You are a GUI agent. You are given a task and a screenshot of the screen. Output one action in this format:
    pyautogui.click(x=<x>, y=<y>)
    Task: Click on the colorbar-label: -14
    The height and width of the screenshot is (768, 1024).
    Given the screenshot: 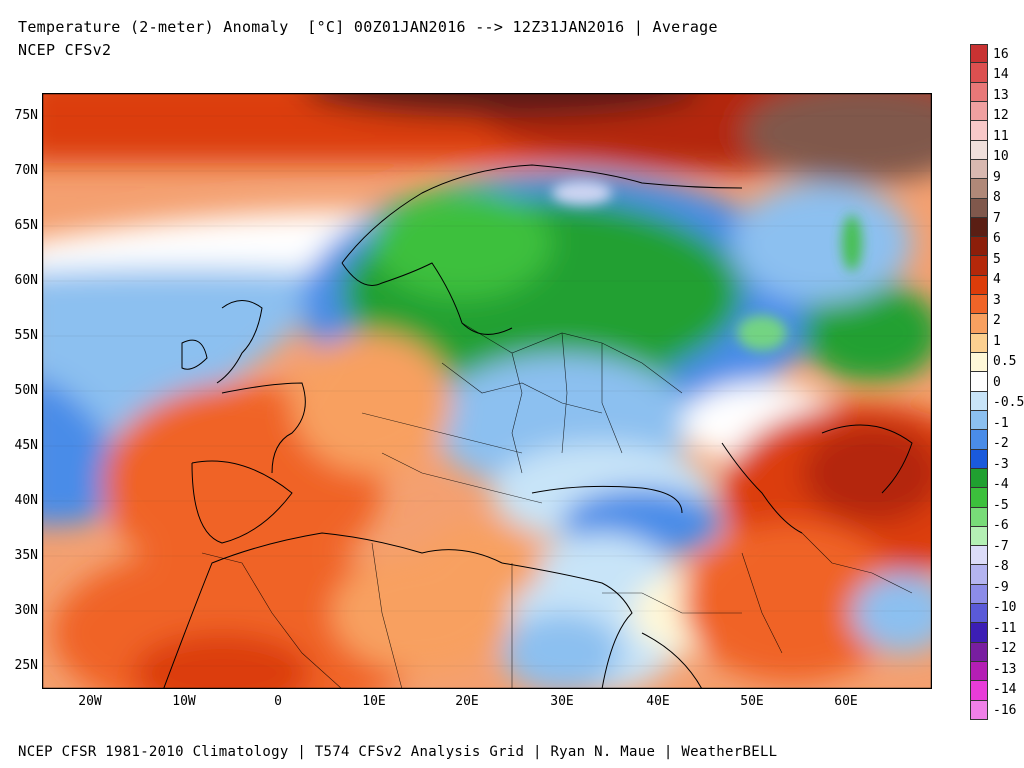 What is the action you would take?
    pyautogui.click(x=1005, y=690)
    